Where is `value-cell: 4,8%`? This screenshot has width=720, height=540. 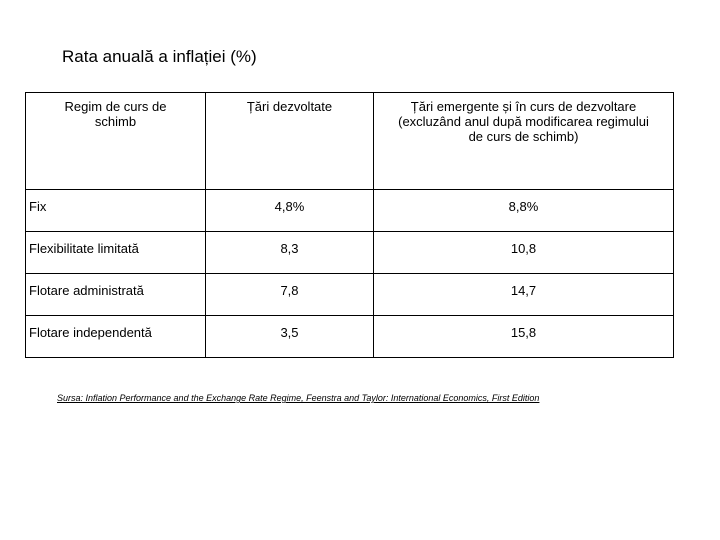 value-cell: 4,8% is located at coordinates (289, 210).